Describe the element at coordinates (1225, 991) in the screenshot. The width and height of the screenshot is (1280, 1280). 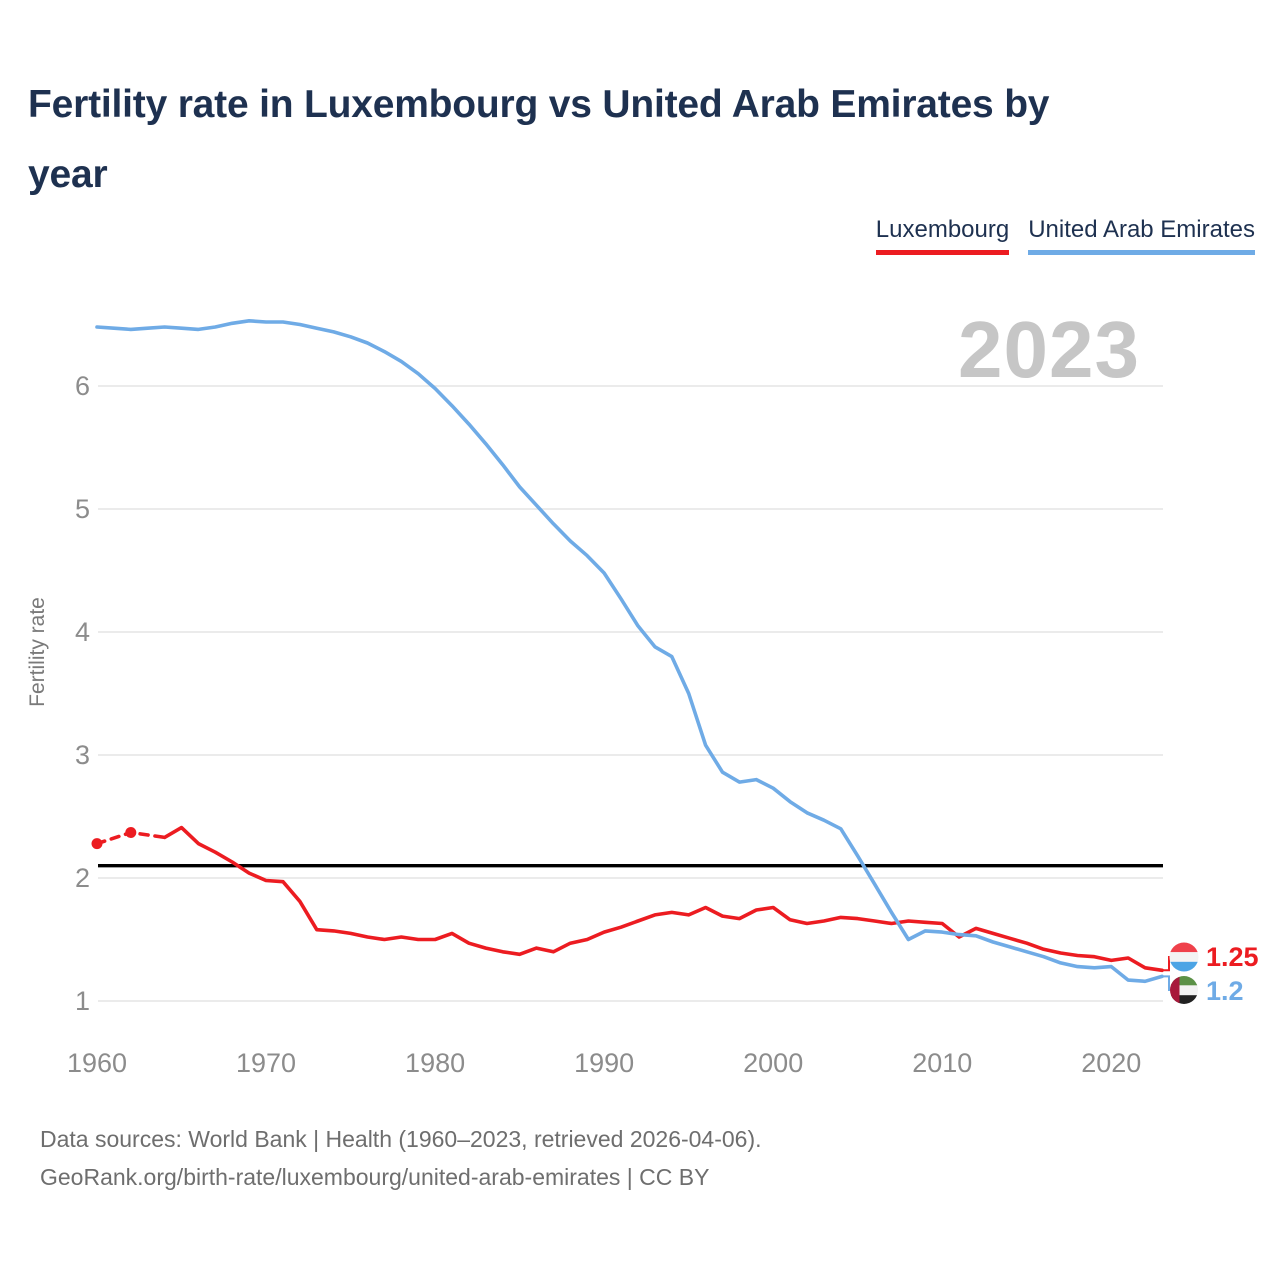
I see `united-arab-emirates-end-value: 1.2` at that location.